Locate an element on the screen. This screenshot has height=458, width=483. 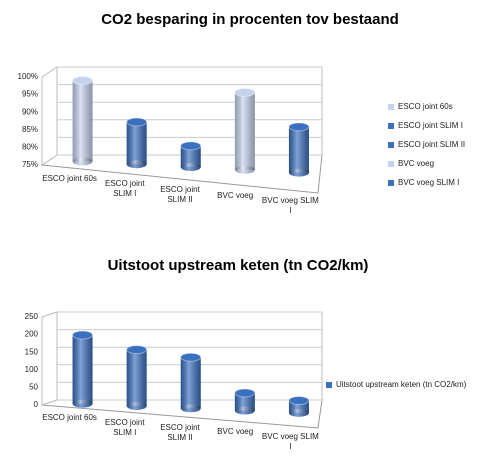
y-tick-label: 150 is located at coordinates (32, 351).